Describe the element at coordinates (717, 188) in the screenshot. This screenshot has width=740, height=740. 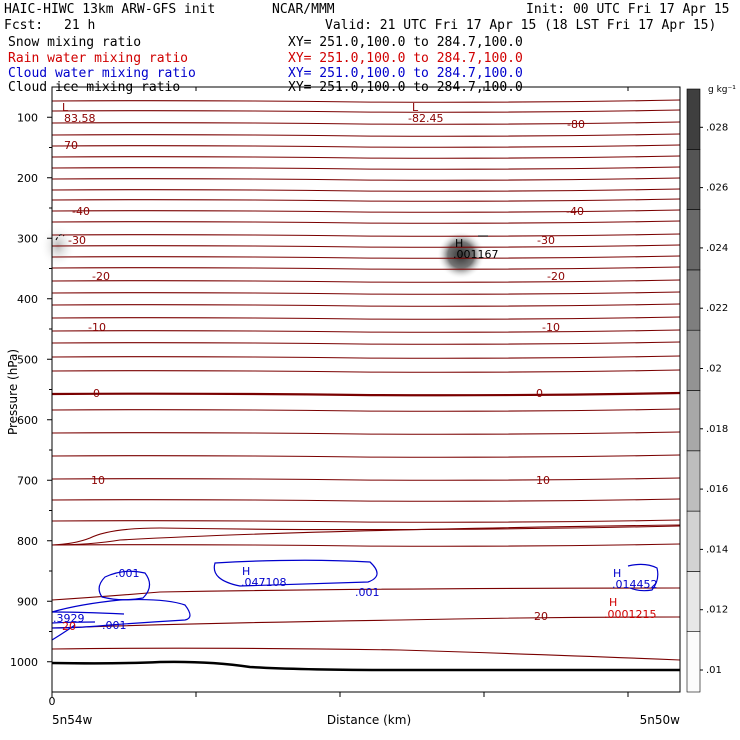
I see `colorbar-tick-label: .026` at that location.